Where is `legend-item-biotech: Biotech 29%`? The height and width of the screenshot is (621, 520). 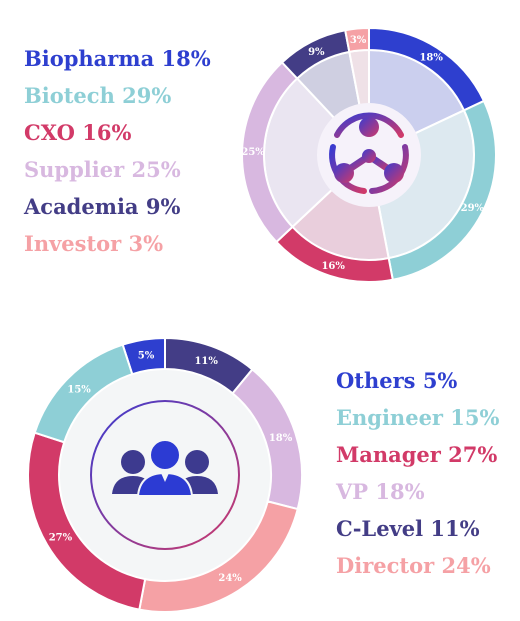 legend-item-biotech: Biotech 29% is located at coordinates (98, 95).